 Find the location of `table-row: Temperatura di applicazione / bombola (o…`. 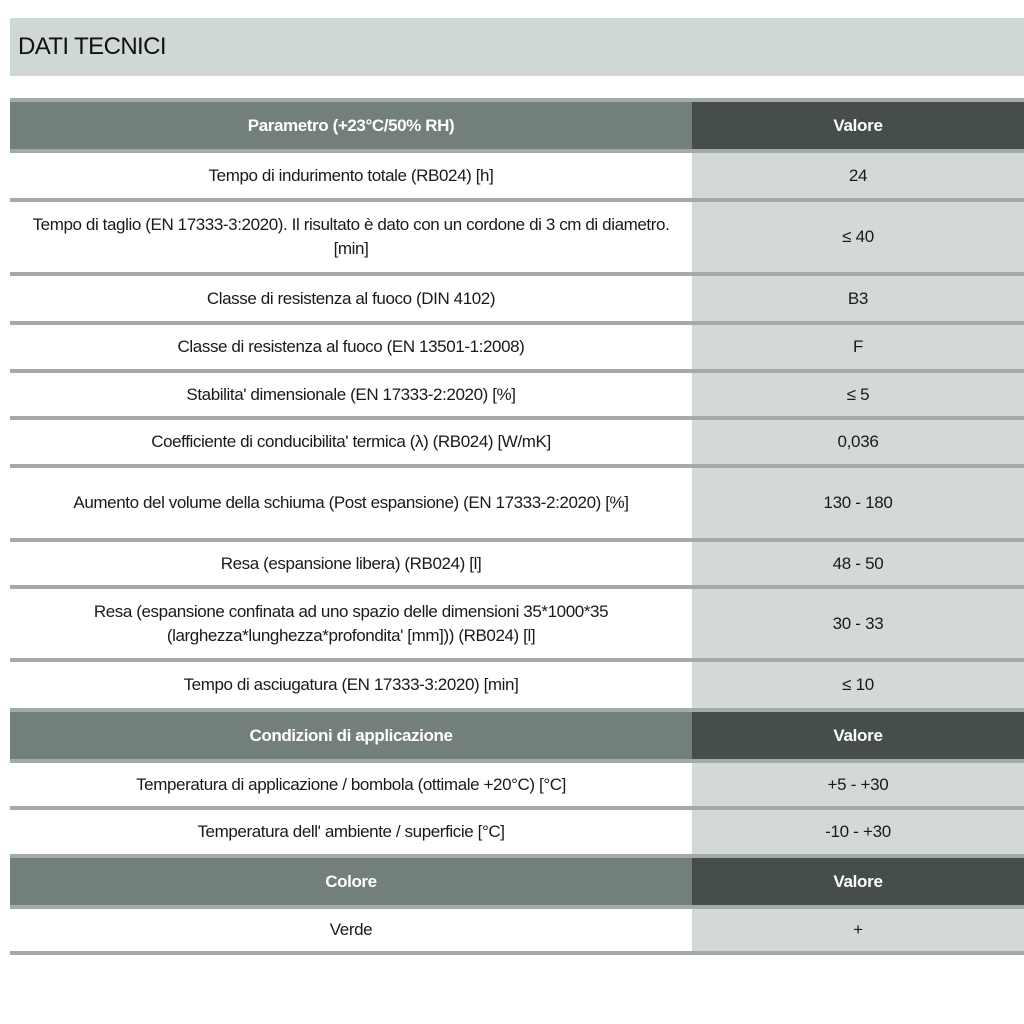

table-row: Temperatura di applicazione / bombola (o… is located at coordinates (517, 782).